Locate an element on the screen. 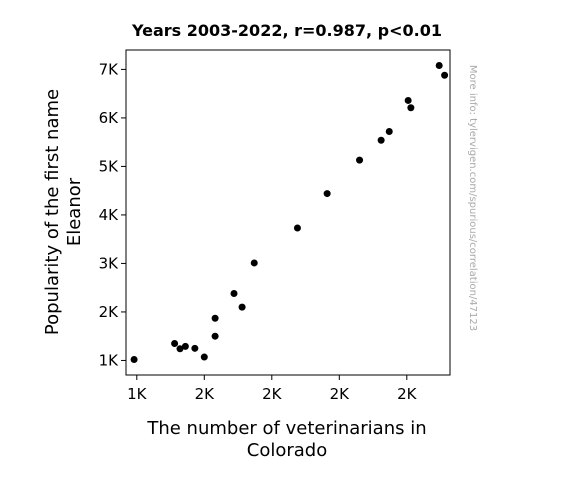  y-tick-label: 4K is located at coordinates (109, 215).